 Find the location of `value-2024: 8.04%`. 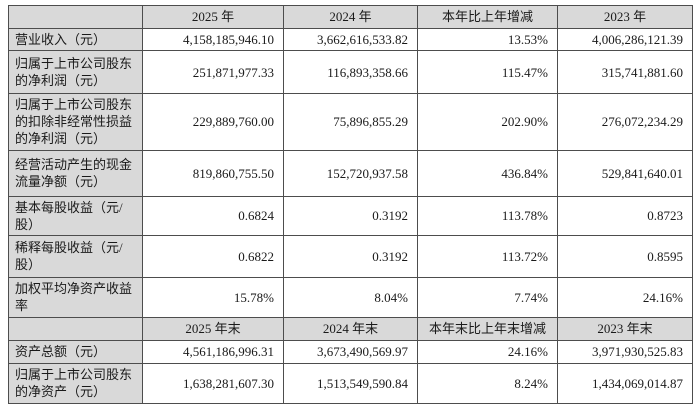

value-2024: 8.04% is located at coordinates (350, 297).